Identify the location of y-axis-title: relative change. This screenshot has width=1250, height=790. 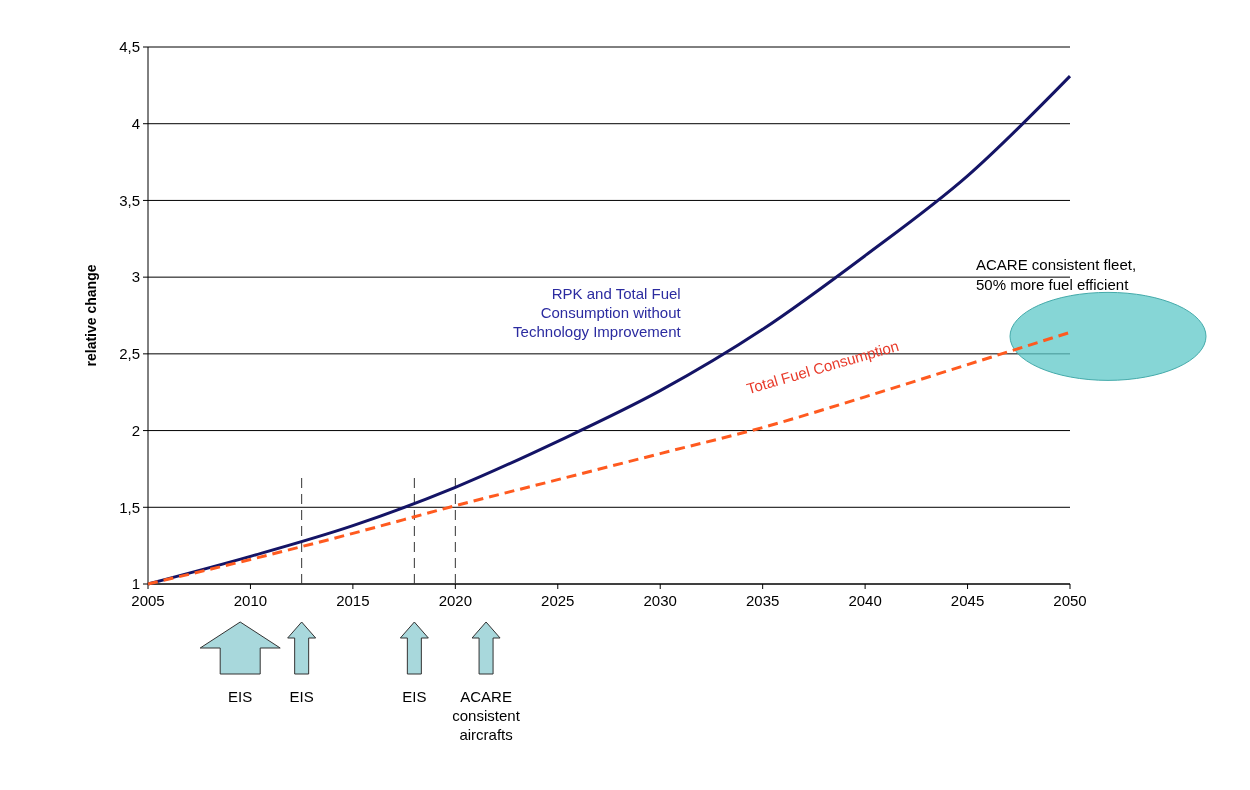
(91, 315).